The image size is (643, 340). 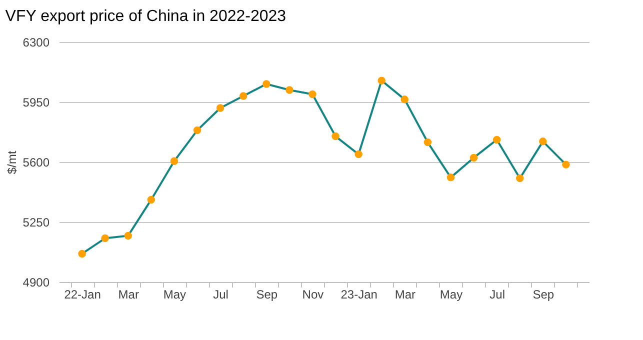 What do you see at coordinates (36, 223) in the screenshot?
I see `y-tick-label: 5250` at bounding box center [36, 223].